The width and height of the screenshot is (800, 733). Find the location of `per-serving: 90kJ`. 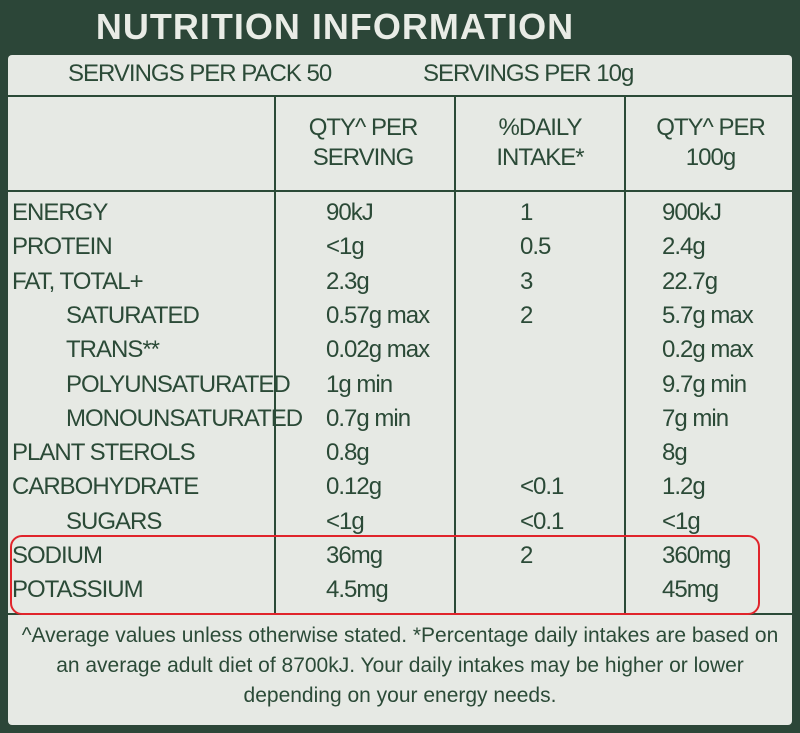

per-serving: 90kJ is located at coordinates (350, 212).